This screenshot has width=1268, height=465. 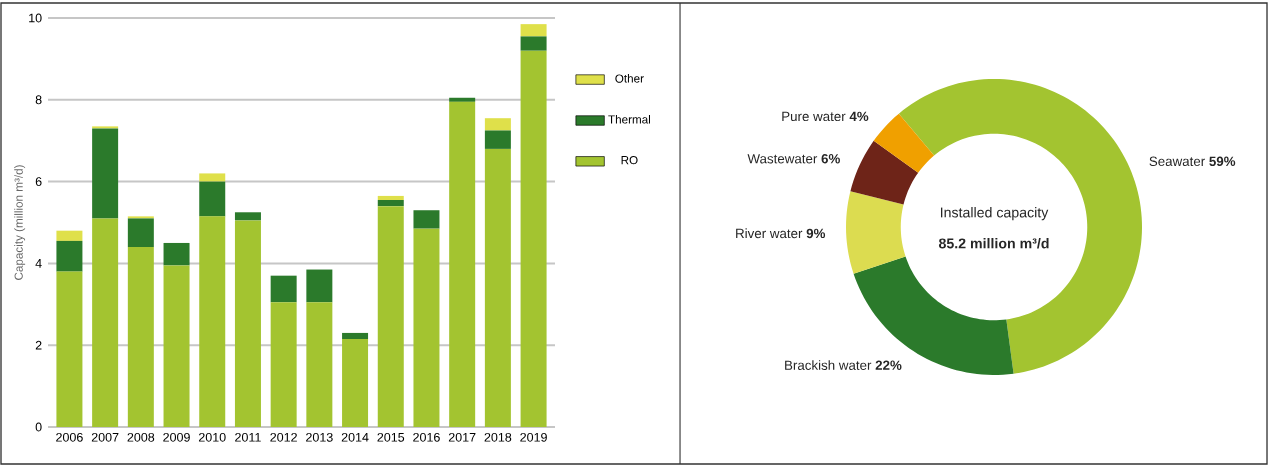 What do you see at coordinates (38, 263) in the screenshot?
I see `y-tick-label: 4` at bounding box center [38, 263].